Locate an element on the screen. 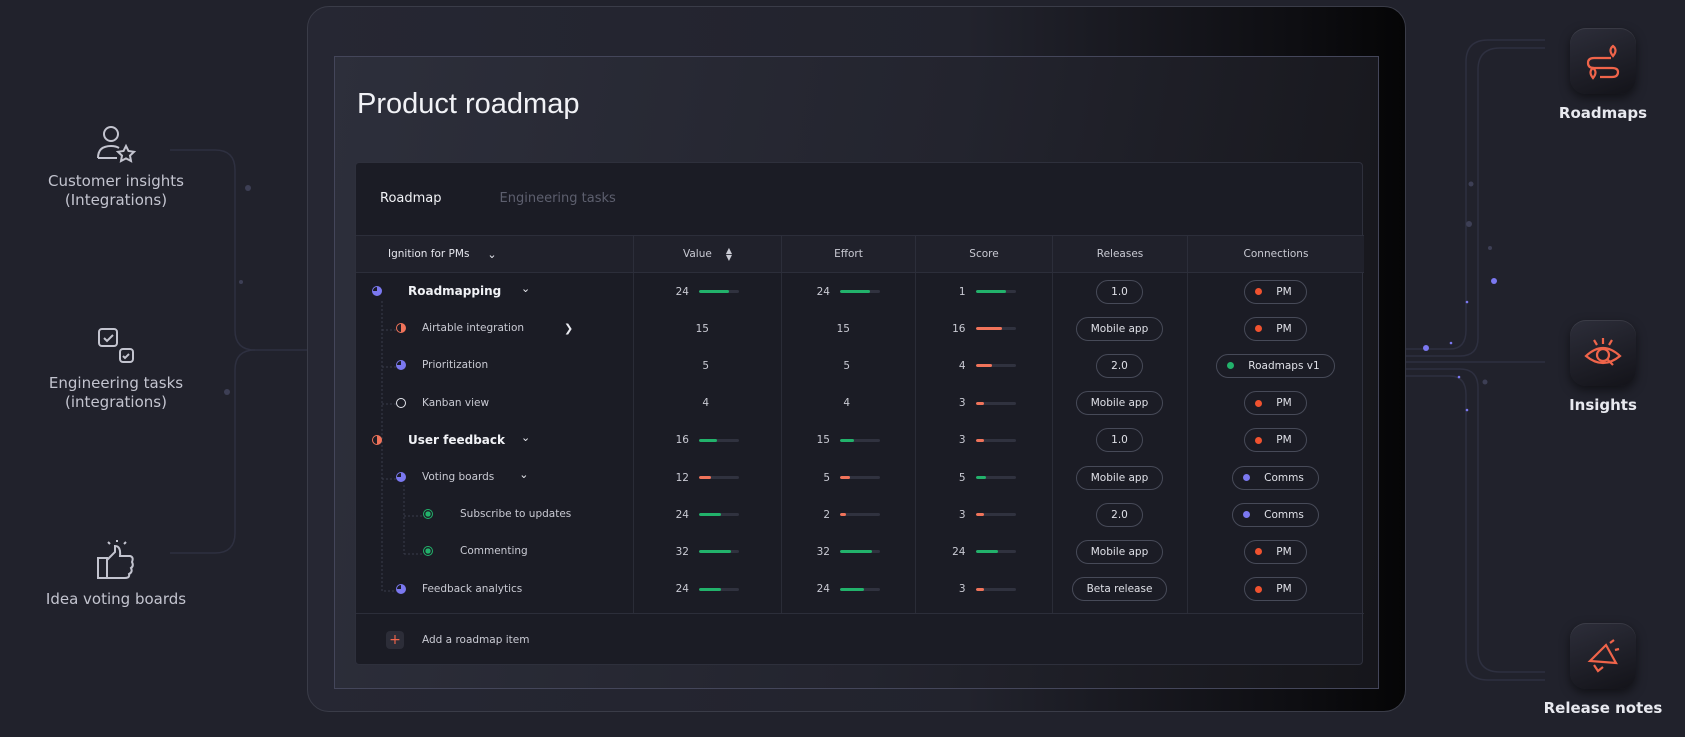 The width and height of the screenshot is (1685, 737). column-header-connections: Connections is located at coordinates (1275, 254).